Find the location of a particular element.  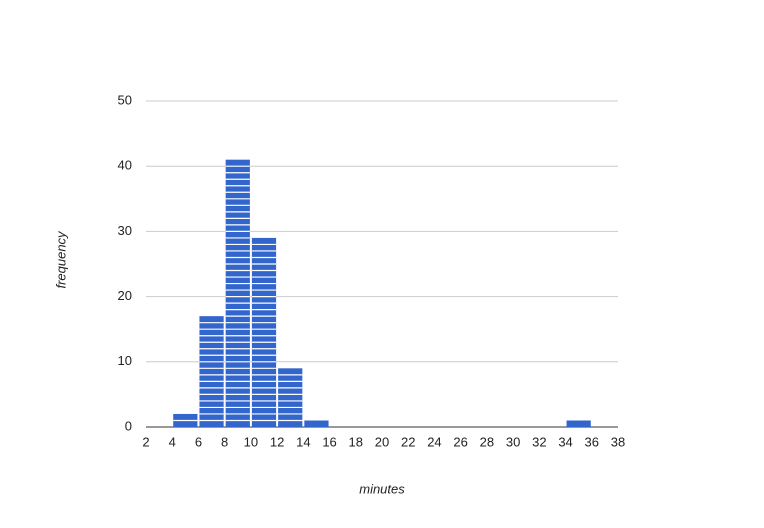

x-tick-label: 24 is located at coordinates (434, 441).